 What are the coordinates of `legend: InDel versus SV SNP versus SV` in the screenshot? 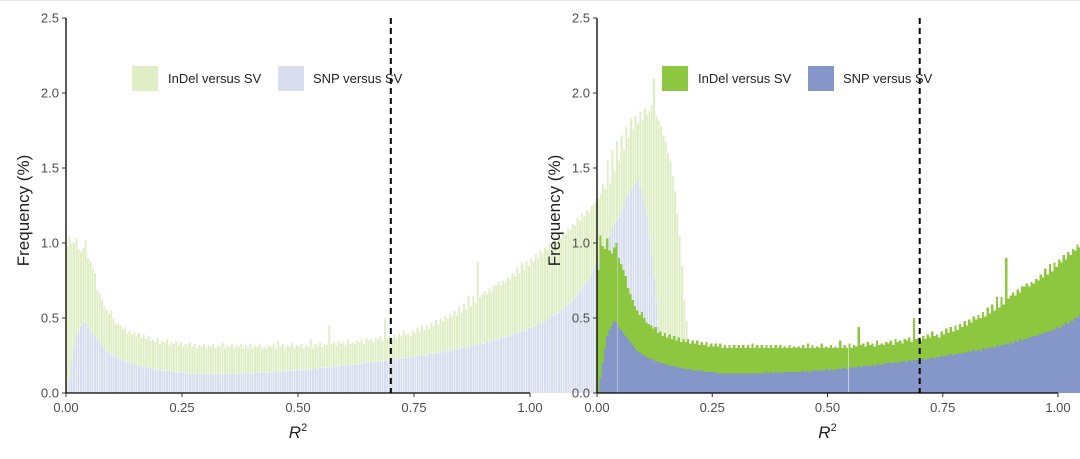 It's located at (267, 78).